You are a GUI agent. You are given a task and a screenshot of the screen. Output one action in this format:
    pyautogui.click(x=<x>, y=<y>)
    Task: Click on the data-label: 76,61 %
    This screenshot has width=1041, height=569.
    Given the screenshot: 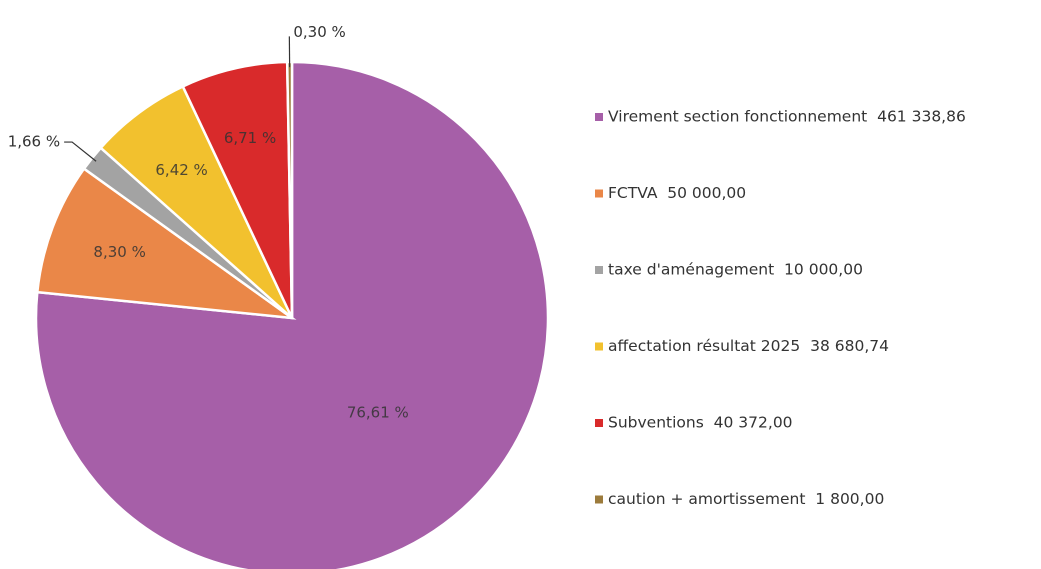 What is the action you would take?
    pyautogui.click(x=378, y=412)
    